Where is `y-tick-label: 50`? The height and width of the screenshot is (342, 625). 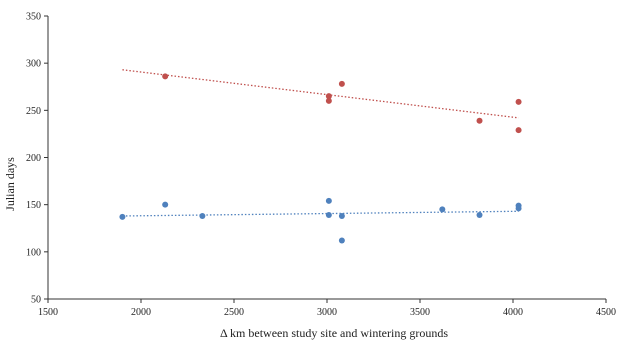 y-tick-label: 50 is located at coordinates (36, 300).